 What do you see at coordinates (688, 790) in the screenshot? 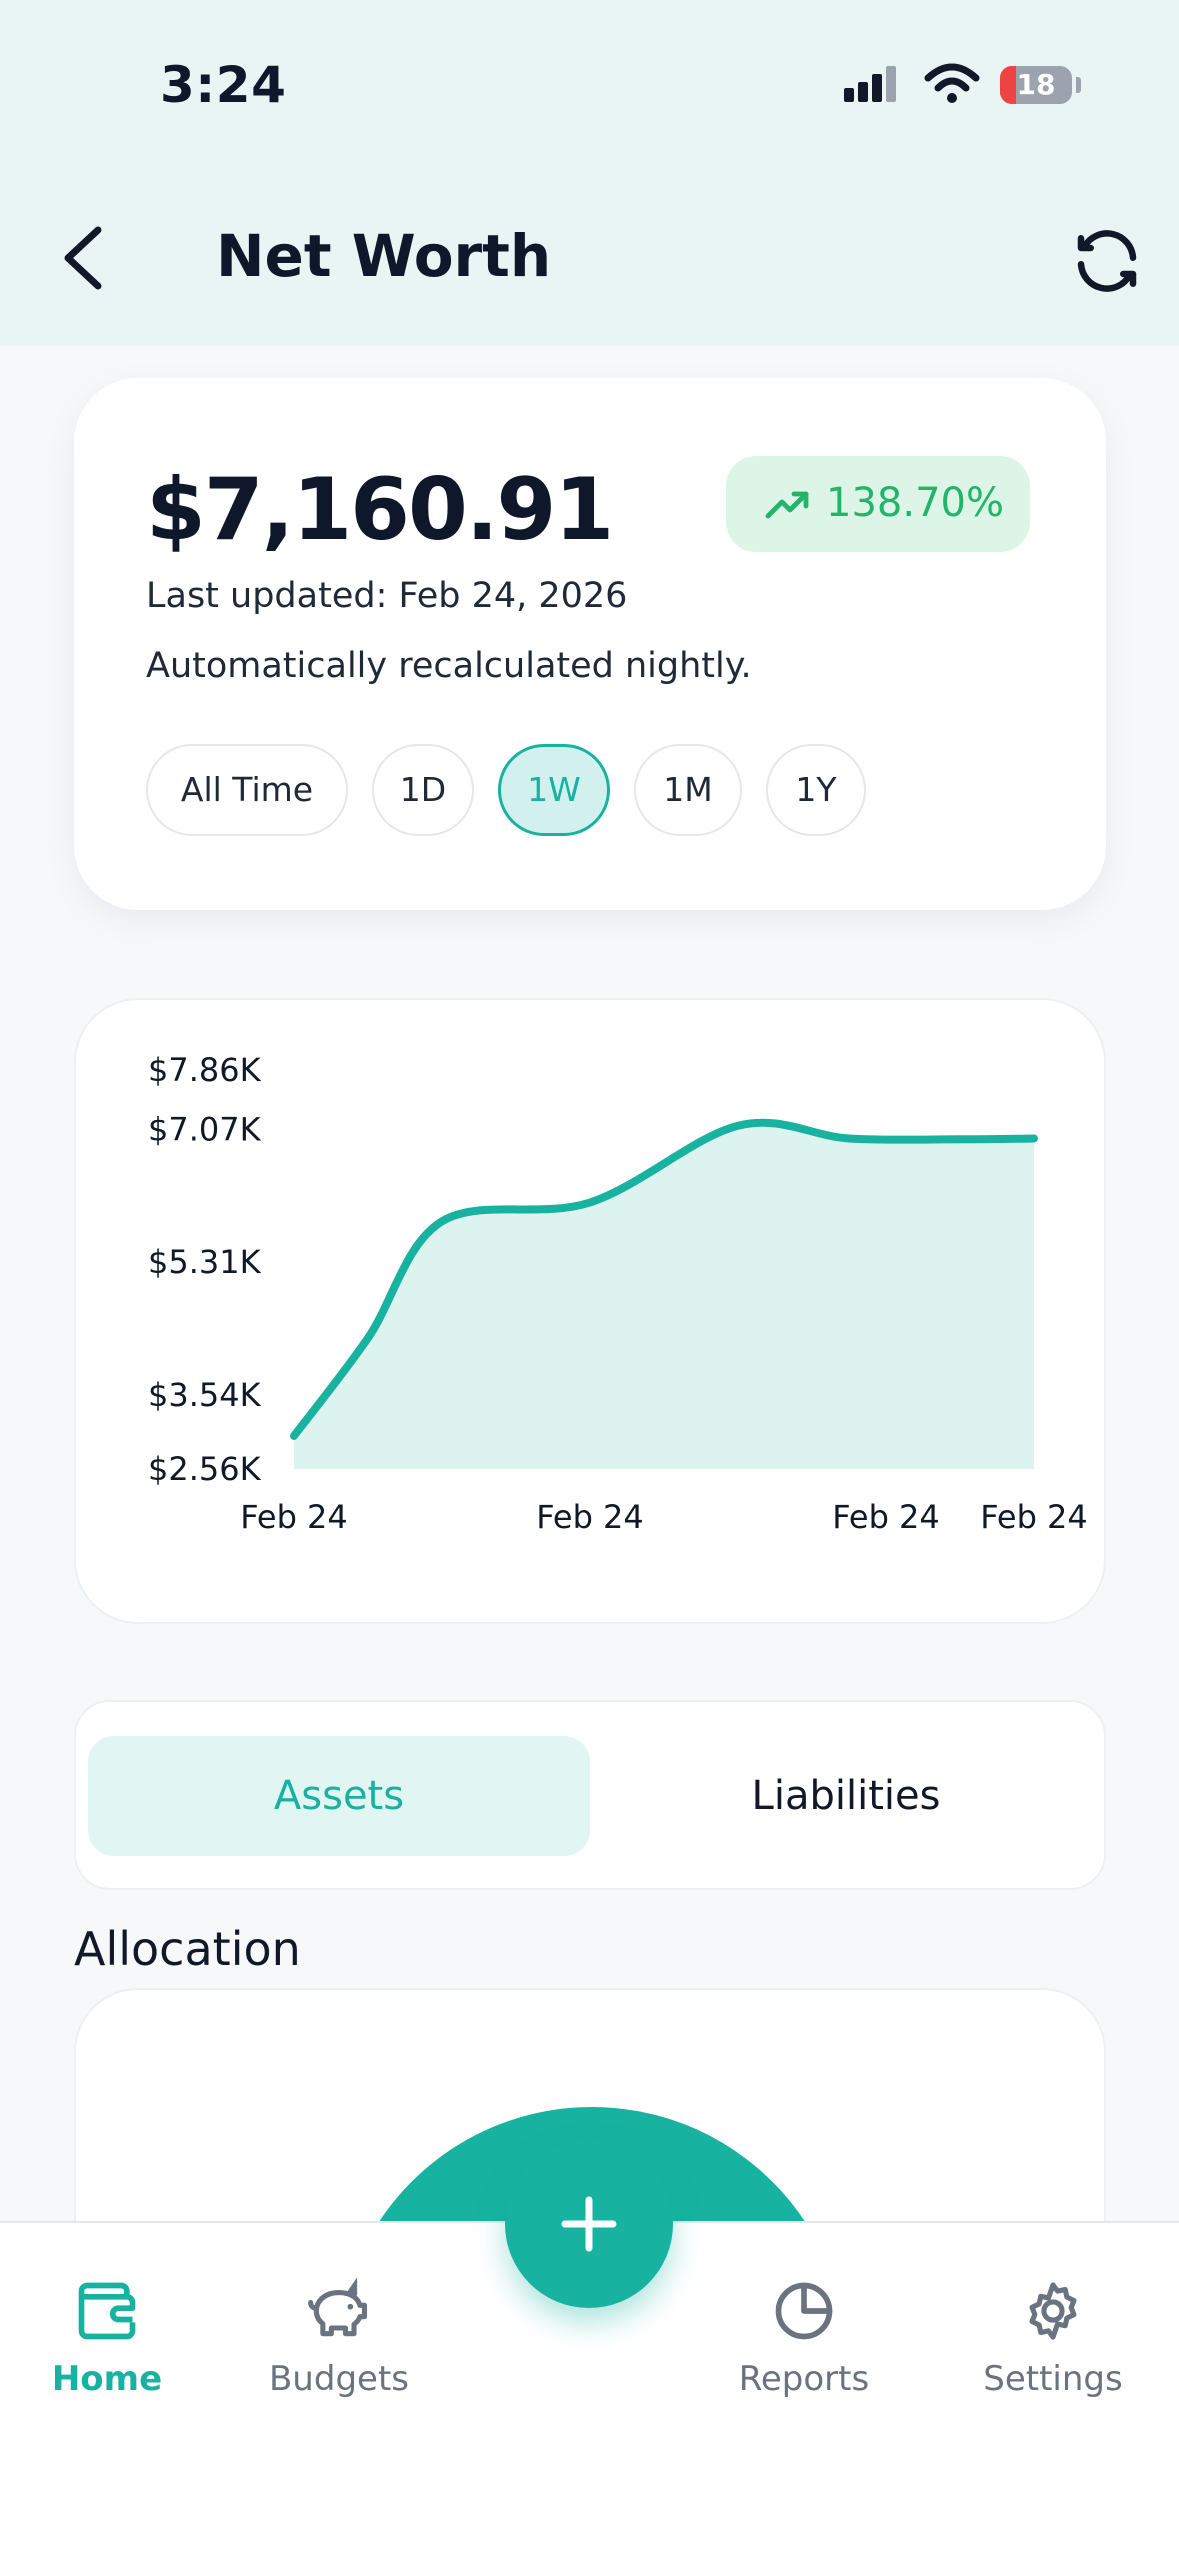
I see `range-1m-button: 1M` at bounding box center [688, 790].